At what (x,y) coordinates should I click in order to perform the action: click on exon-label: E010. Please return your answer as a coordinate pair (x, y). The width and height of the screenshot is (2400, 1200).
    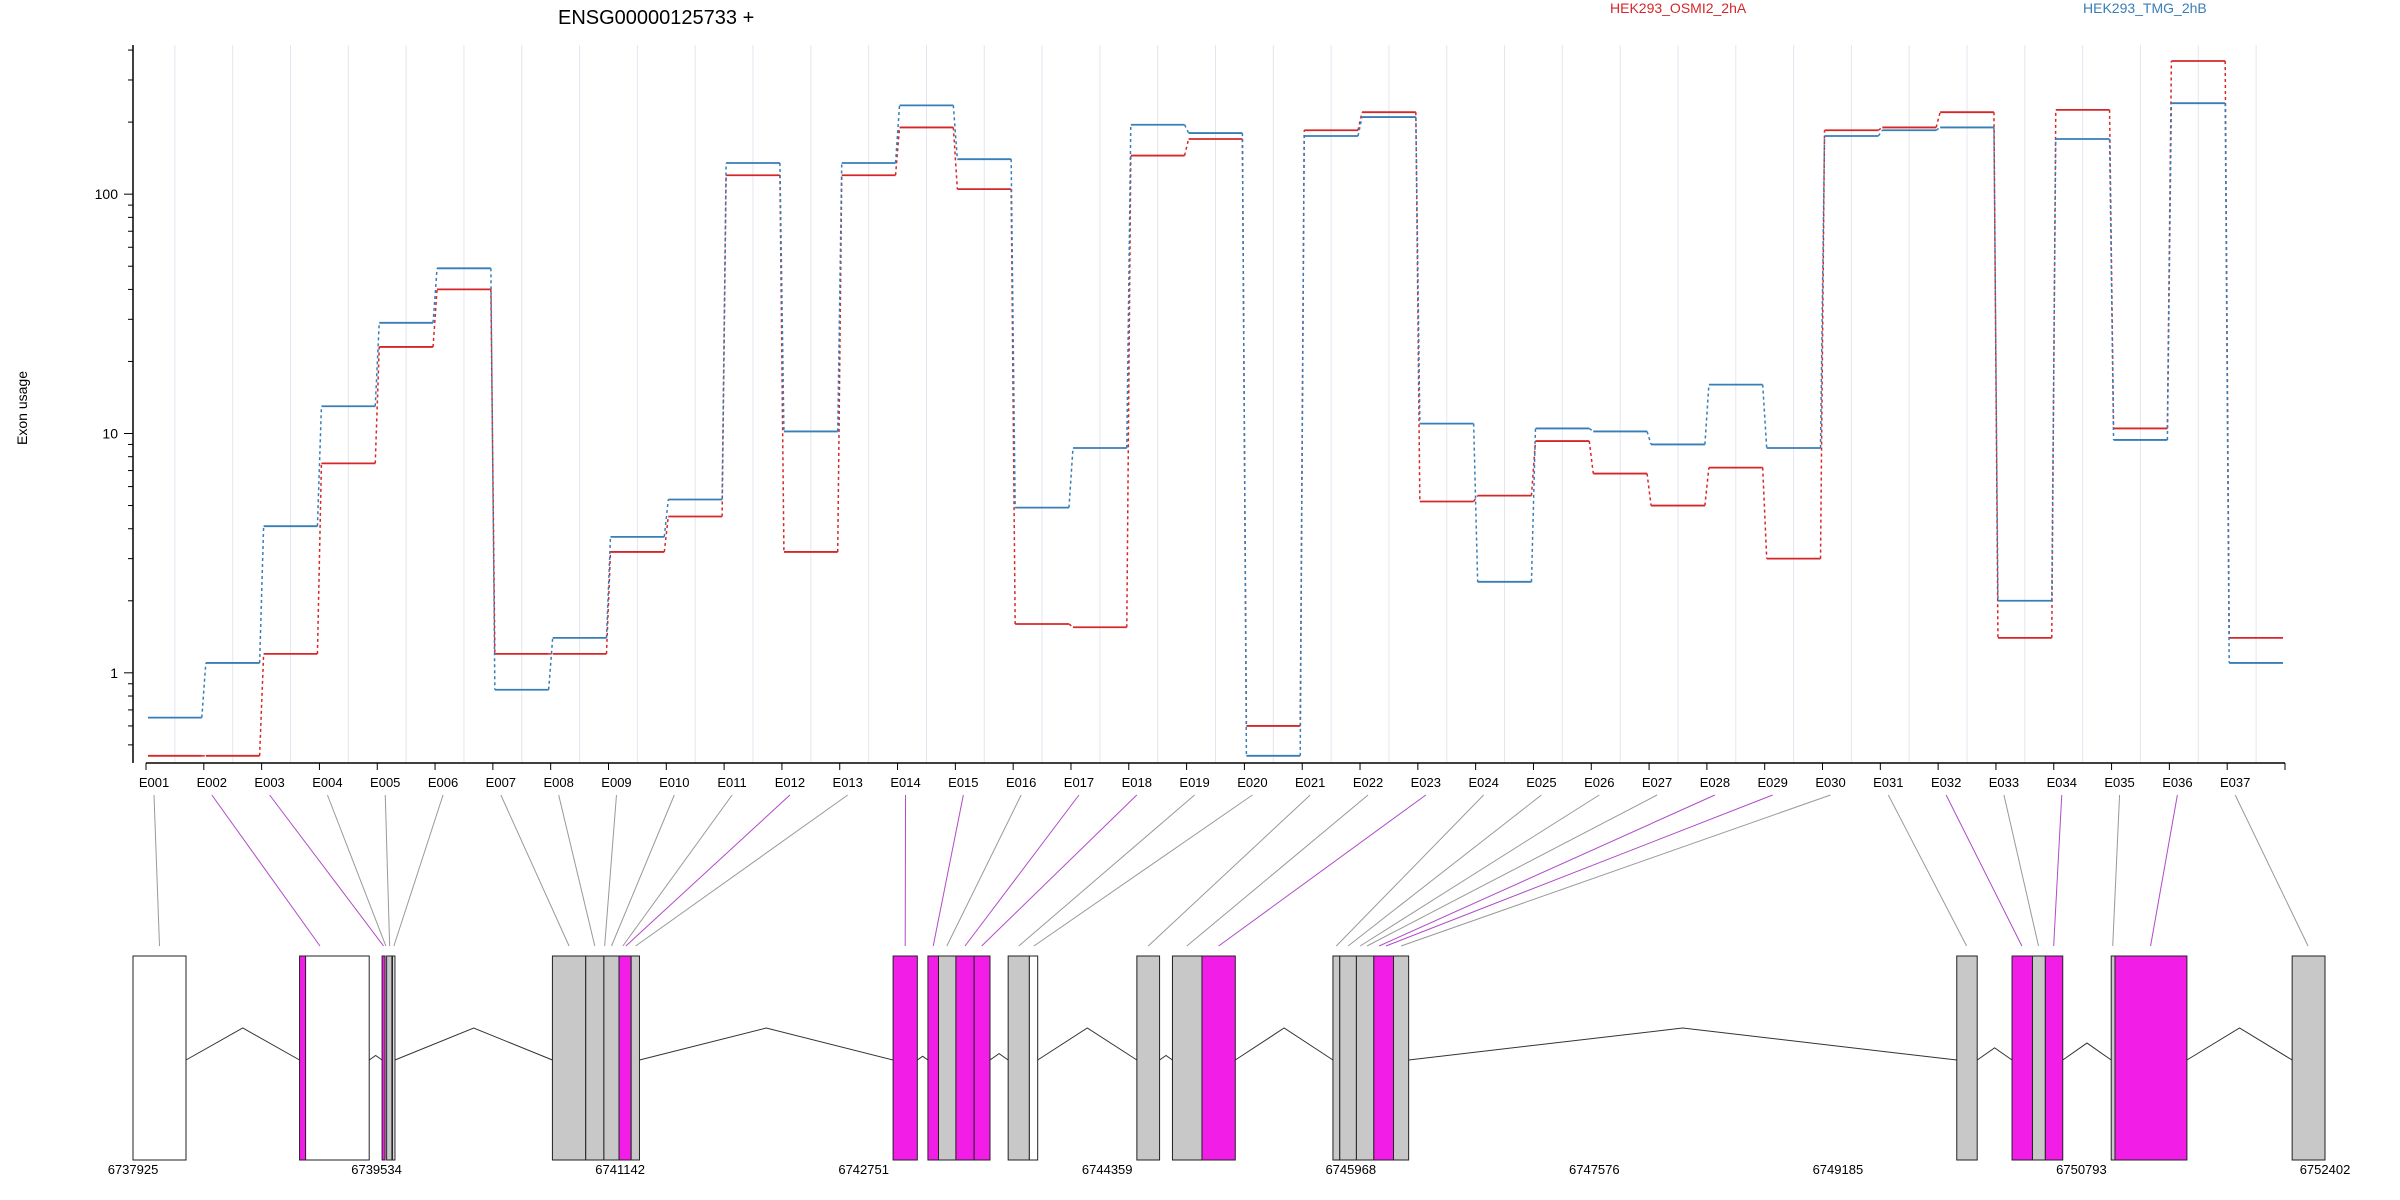
    Looking at the image, I should click on (674, 782).